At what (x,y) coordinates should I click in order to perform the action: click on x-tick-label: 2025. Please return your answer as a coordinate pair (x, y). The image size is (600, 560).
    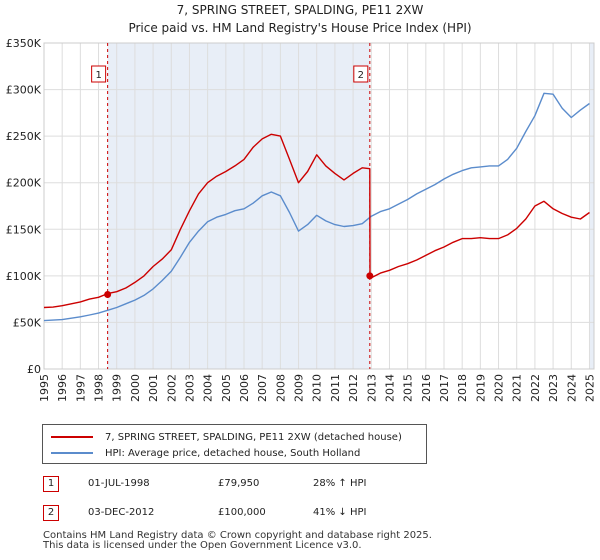
    Looking at the image, I should click on (589, 388).